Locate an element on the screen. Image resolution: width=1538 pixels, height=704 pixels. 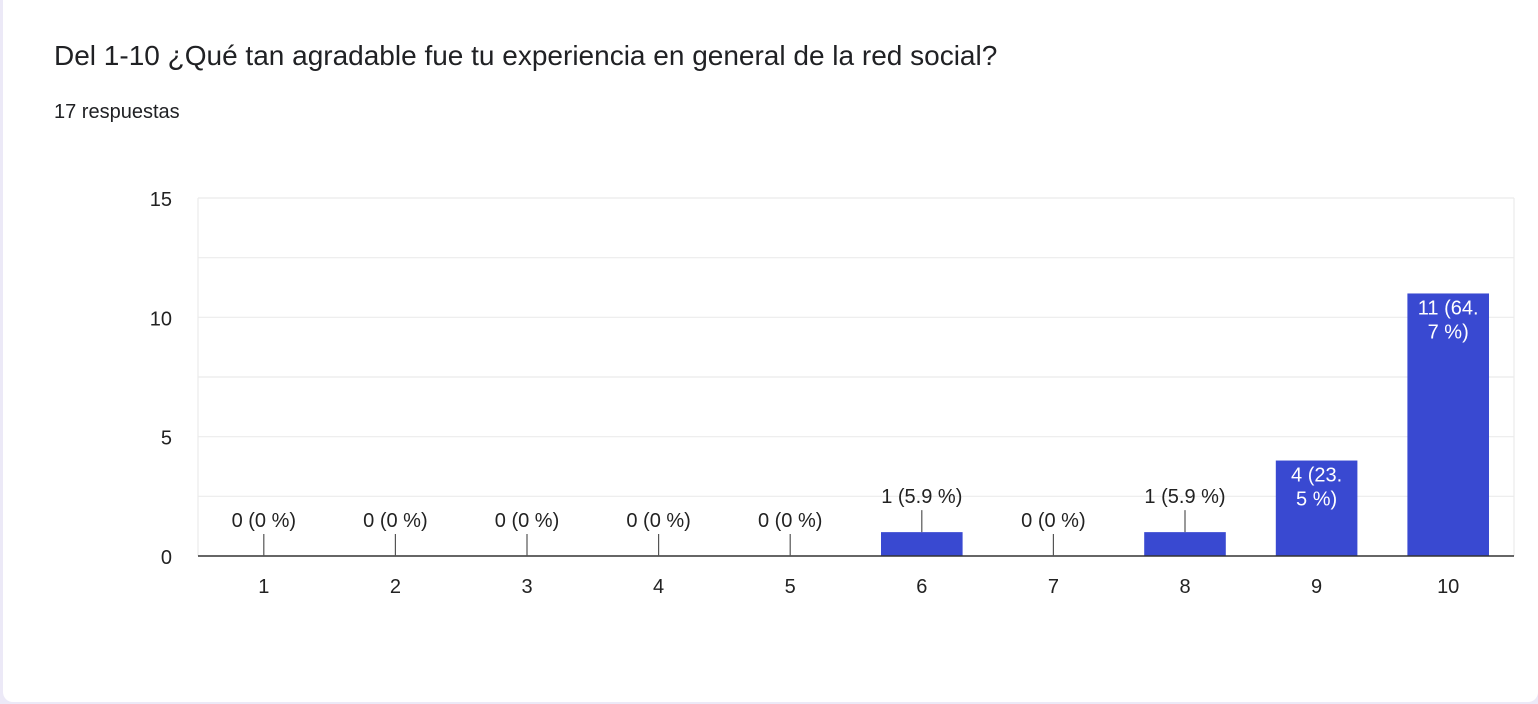
y-tick-label: 10 is located at coordinates (161, 319).